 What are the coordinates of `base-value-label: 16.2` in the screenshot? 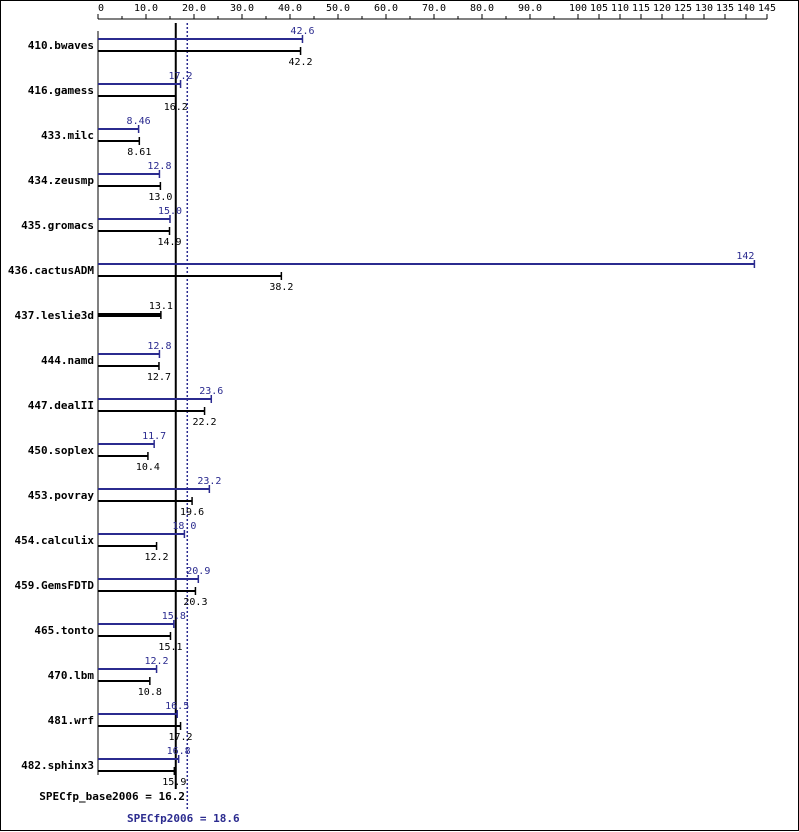 It's located at (176, 107).